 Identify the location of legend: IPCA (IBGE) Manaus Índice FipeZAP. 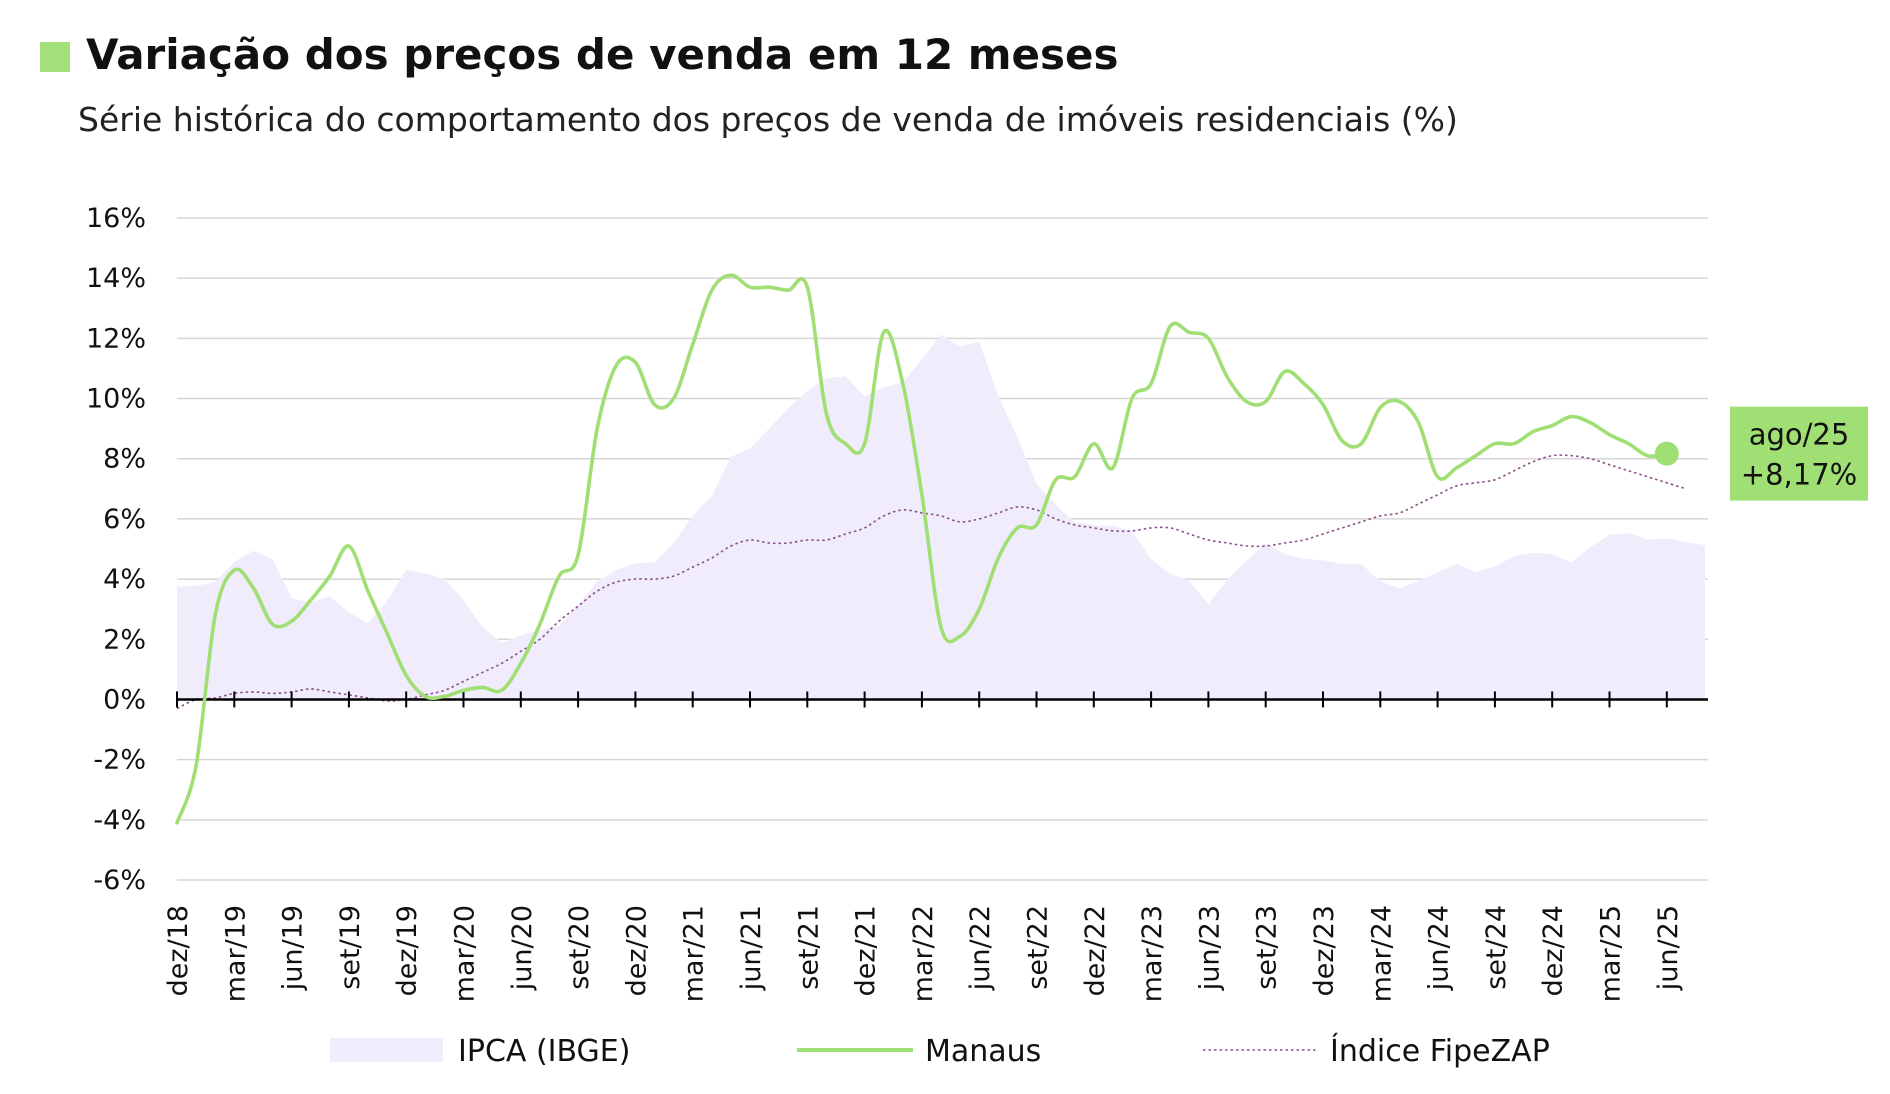
(940, 1051).